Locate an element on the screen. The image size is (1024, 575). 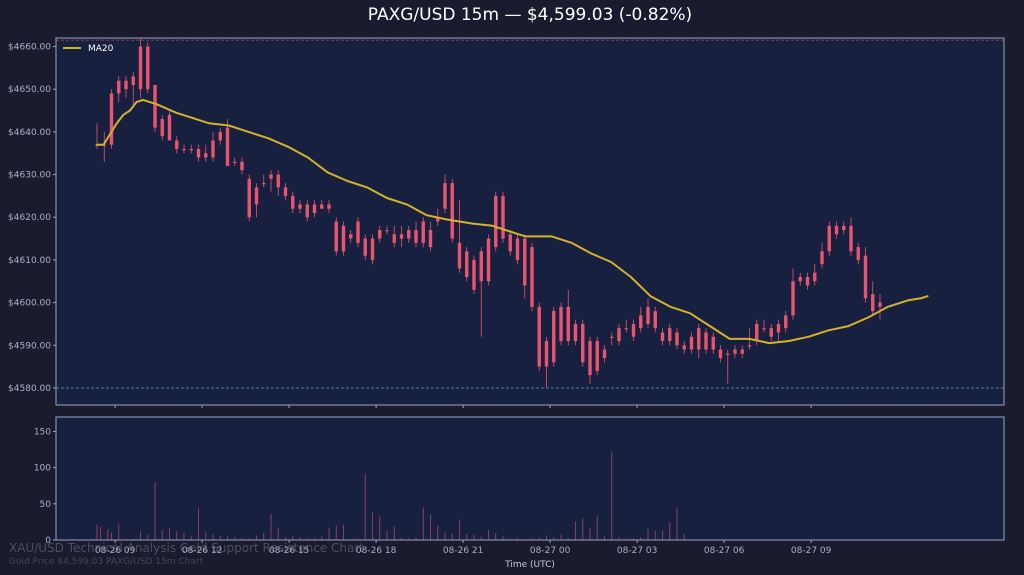
price-tick-label: $4610.00 is located at coordinates (29, 261).